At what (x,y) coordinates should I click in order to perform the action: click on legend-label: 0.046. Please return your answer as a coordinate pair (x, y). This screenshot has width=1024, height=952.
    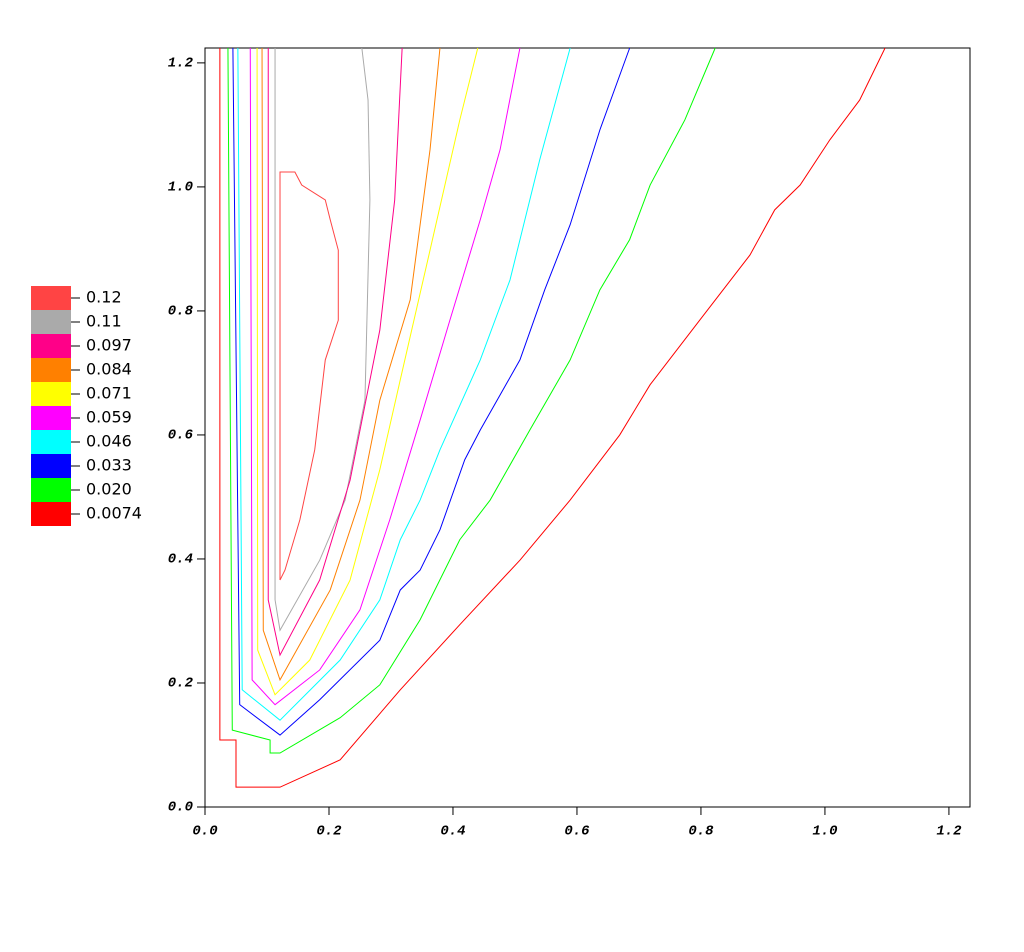
    Looking at the image, I should click on (109, 441).